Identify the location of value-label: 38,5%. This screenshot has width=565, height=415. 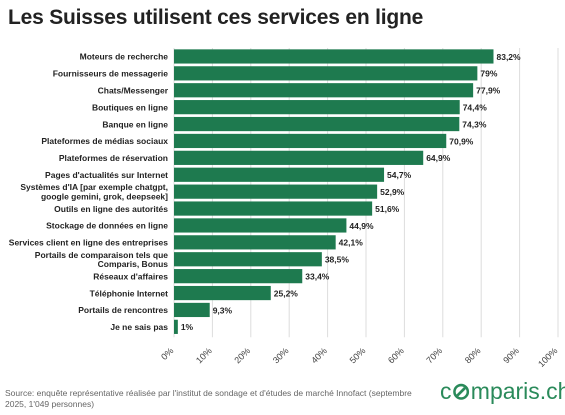
(337, 260).